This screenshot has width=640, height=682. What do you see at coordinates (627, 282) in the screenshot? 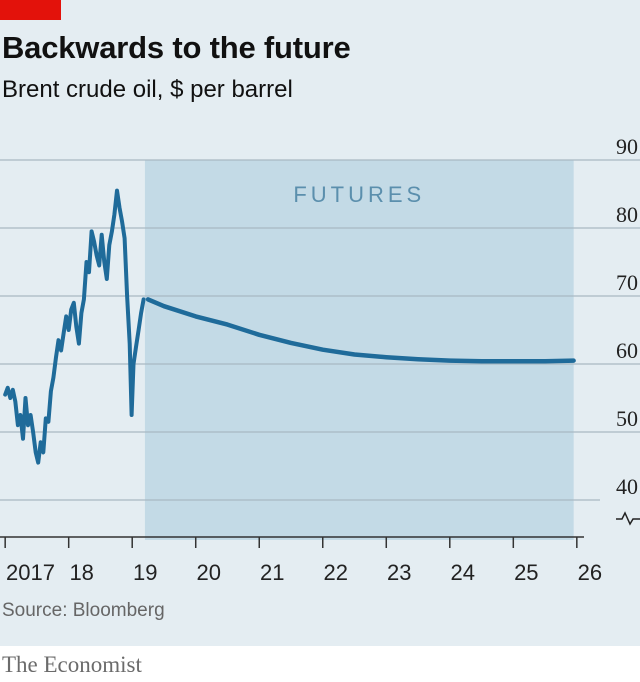
I see `y-tick-label: 70` at bounding box center [627, 282].